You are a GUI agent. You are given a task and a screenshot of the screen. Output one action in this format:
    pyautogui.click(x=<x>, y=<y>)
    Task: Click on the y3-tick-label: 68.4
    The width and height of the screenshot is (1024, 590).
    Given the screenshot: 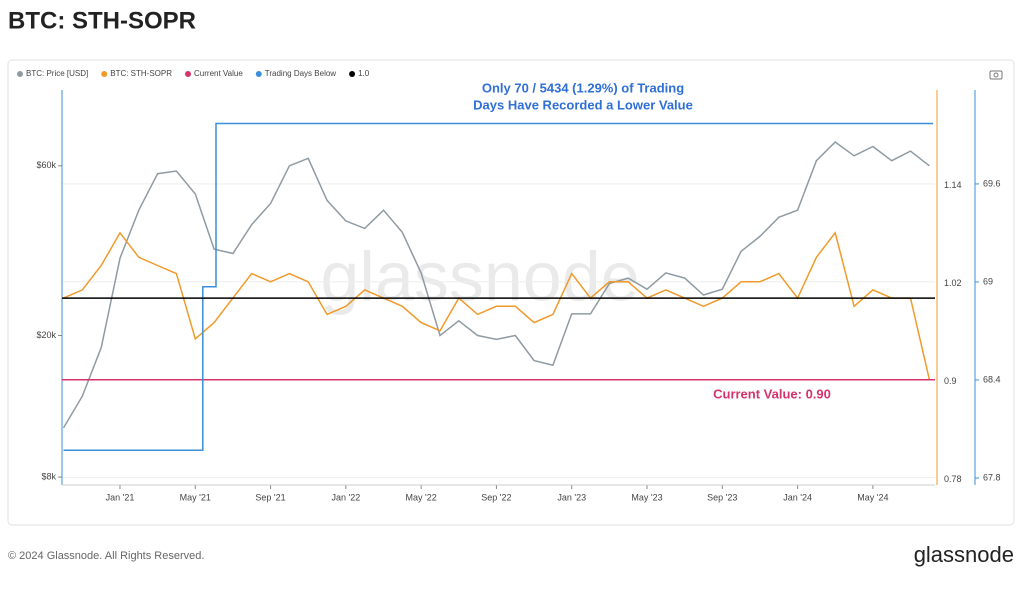 What is the action you would take?
    pyautogui.click(x=992, y=379)
    